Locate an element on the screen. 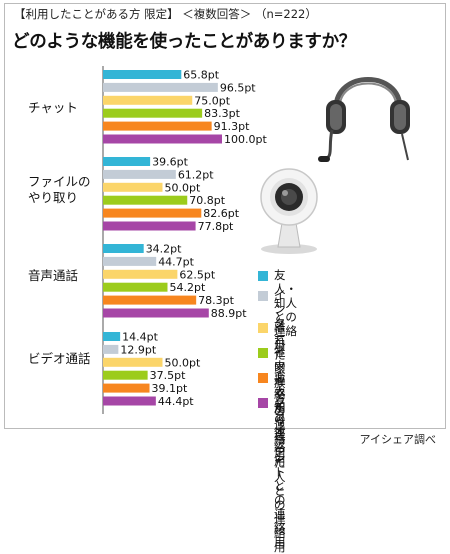 Image resolution: width=450 pixels, height=554 pixels. data-label: 83.3pt is located at coordinates (222, 113).